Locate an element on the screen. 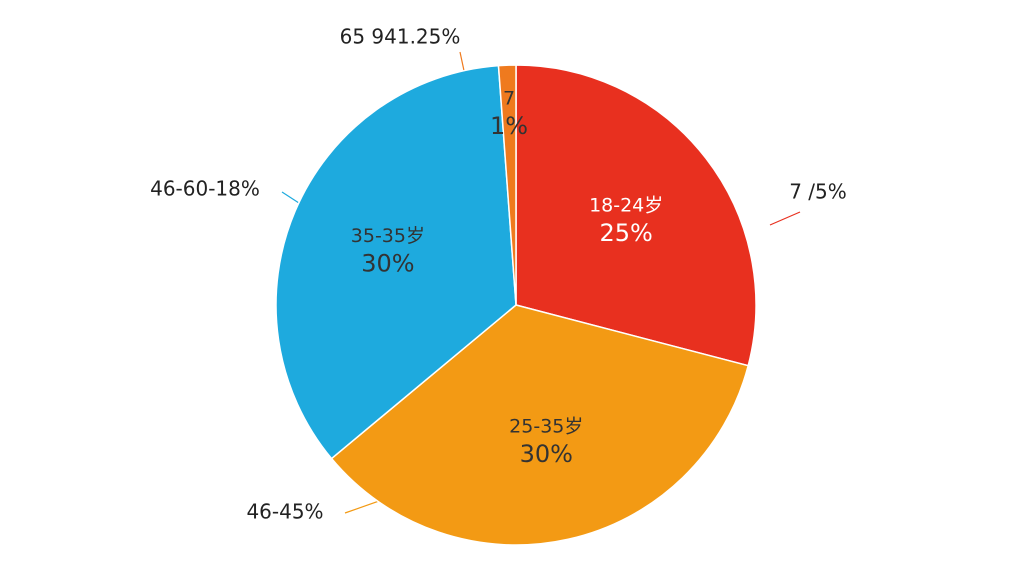 The width and height of the screenshot is (1024, 576). slice-label: 25-35岁 is located at coordinates (546, 426).